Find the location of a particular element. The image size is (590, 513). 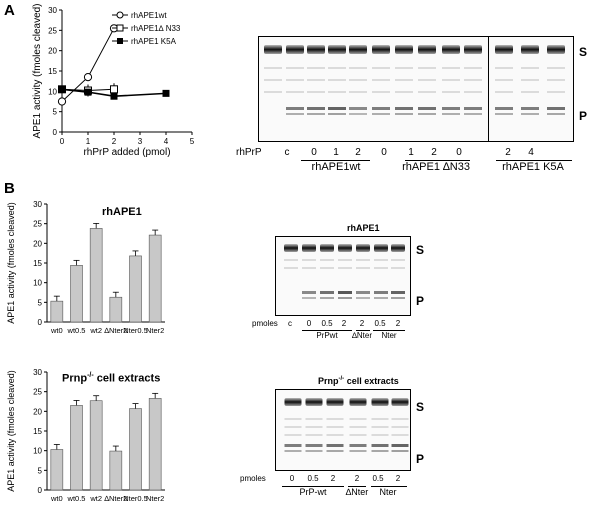

line-chart-ytick-label: 25 is located at coordinates (52, 30).